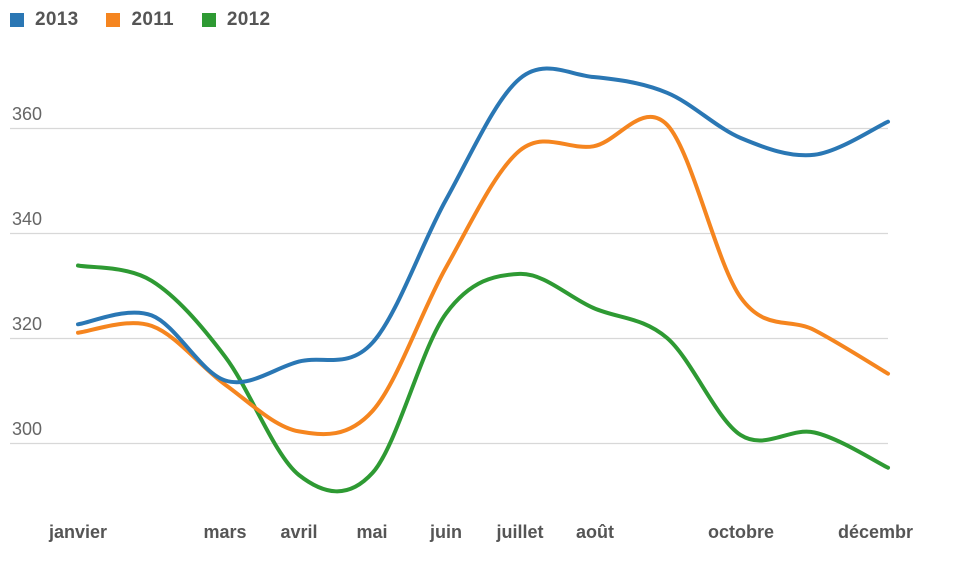  Describe the element at coordinates (445, 532) in the screenshot. I see `x-tick-juin: juin` at that location.